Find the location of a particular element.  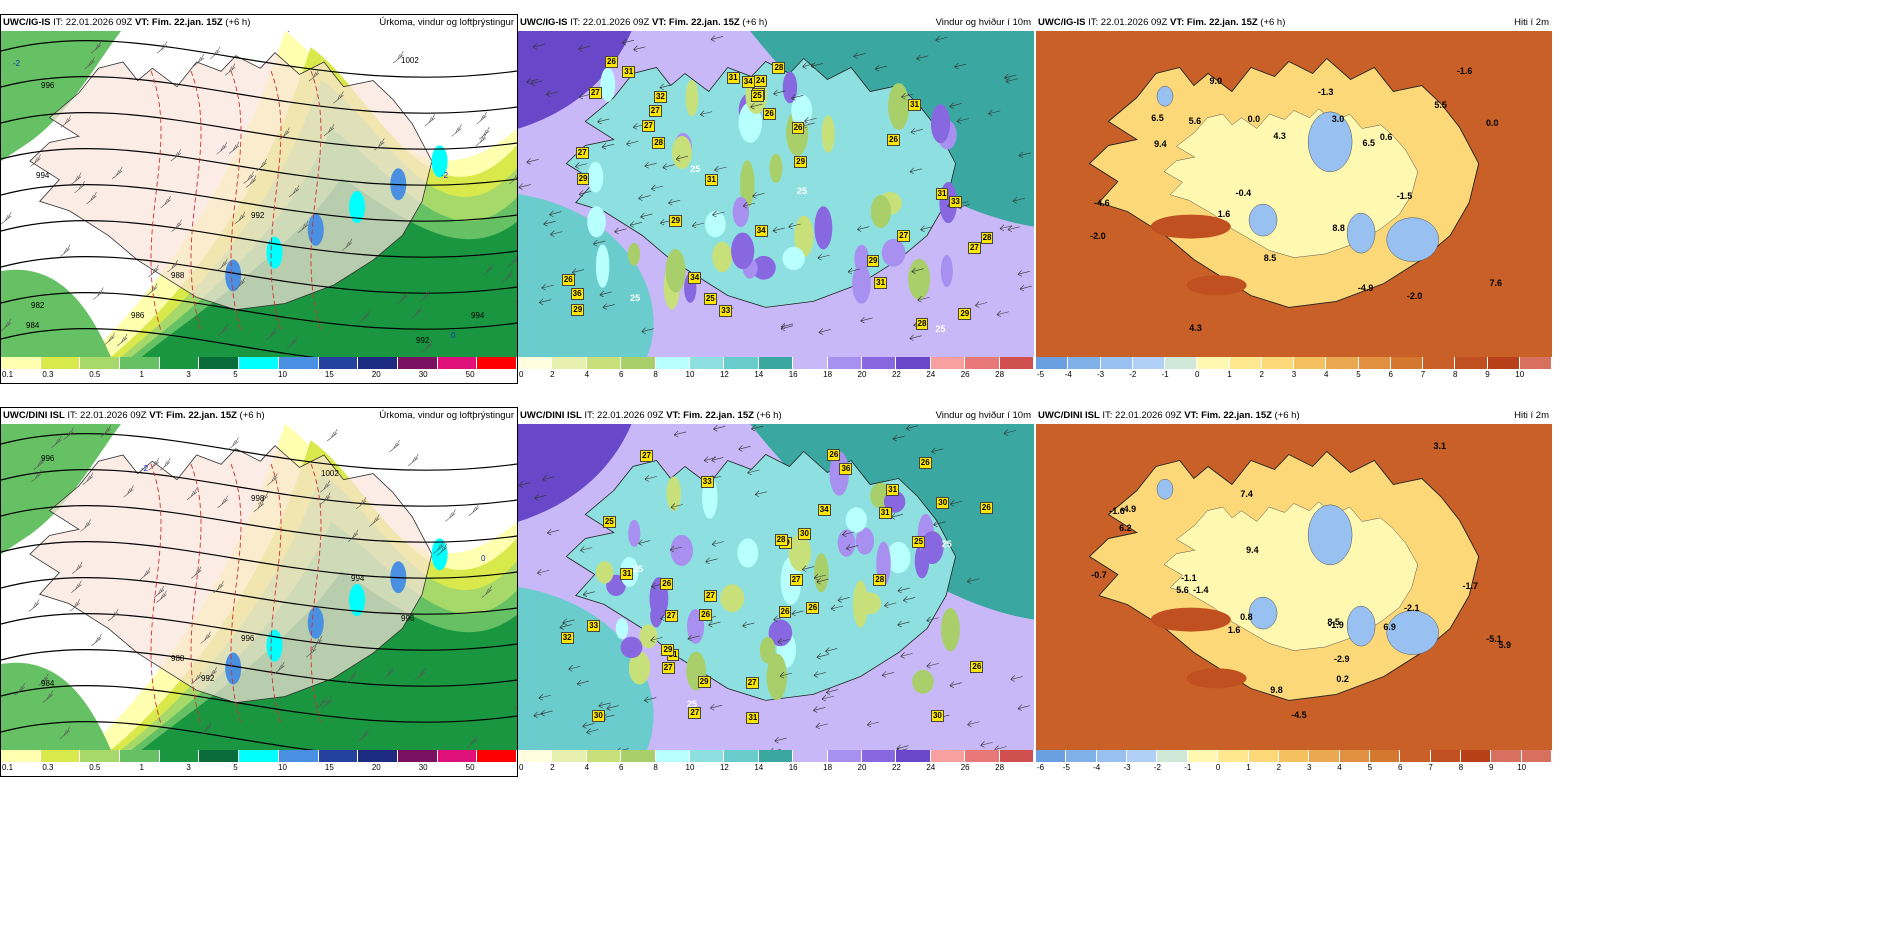

isobar-label: 988 is located at coordinates (178, 658).